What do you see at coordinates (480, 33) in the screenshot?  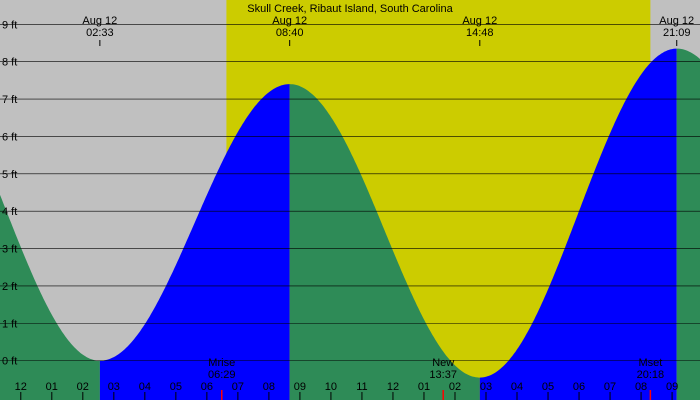 I see `tide-time-label: 14:48` at bounding box center [480, 33].